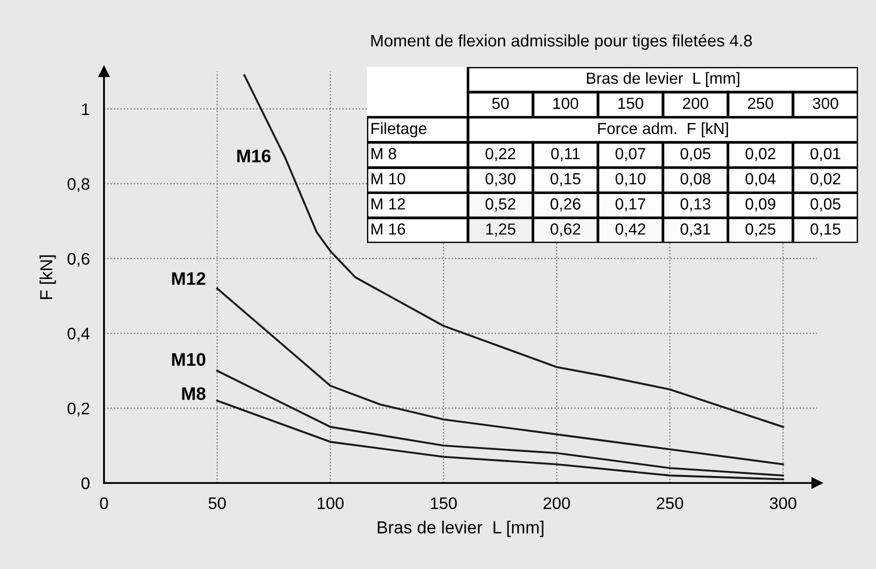 The image size is (876, 569). What do you see at coordinates (194, 393) in the screenshot?
I see `series-label: M8` at bounding box center [194, 393].